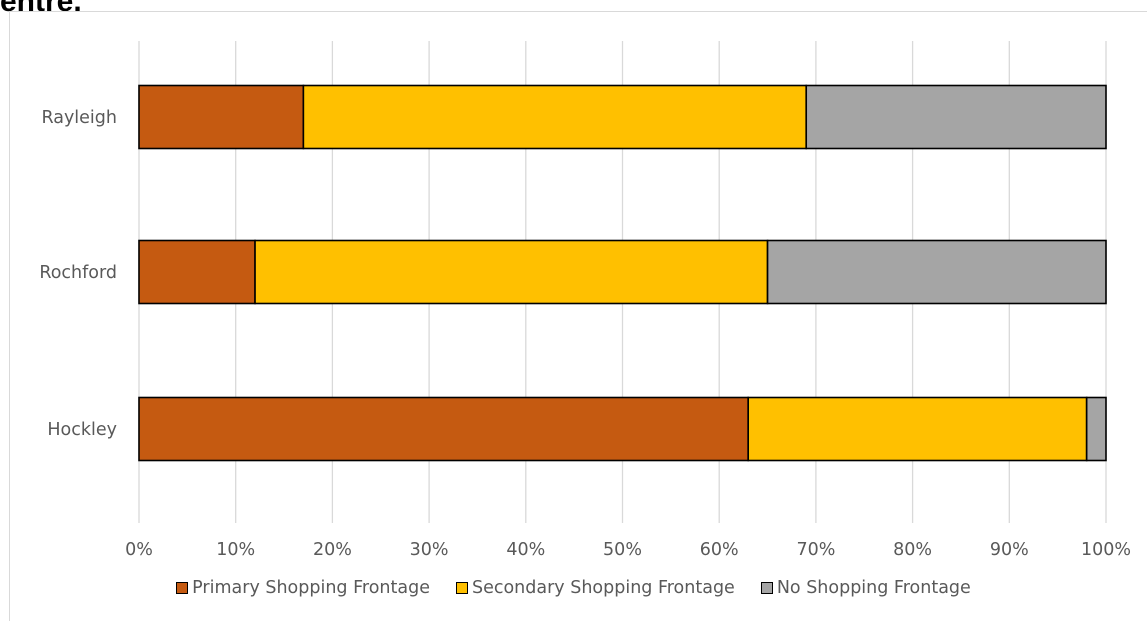  What do you see at coordinates (332, 550) in the screenshot?
I see `x-tick-label: 20%` at bounding box center [332, 550].